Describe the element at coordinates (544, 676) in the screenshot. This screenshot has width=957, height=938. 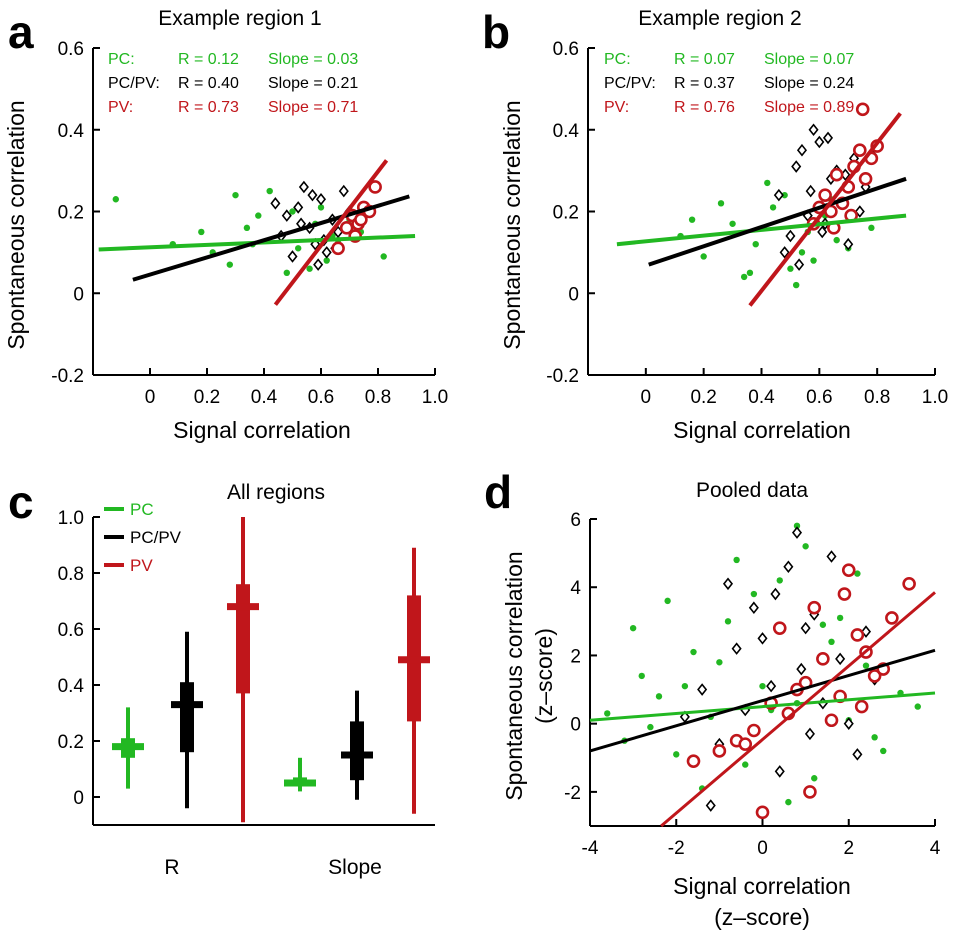
I see `panel-d-ylabel2: (z–score)` at that location.